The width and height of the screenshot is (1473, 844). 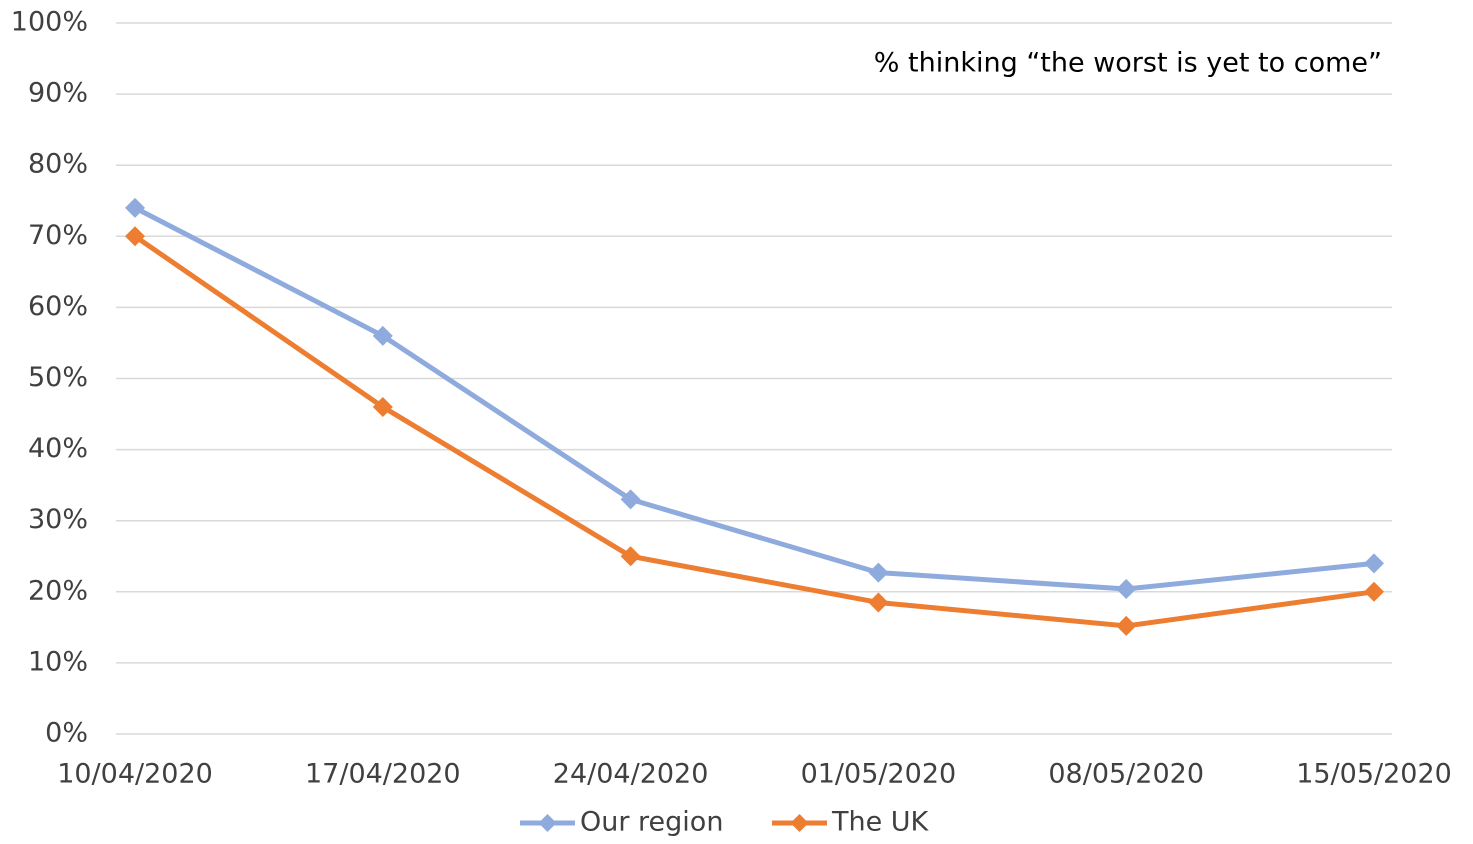 I want to click on x-tick-label: 10/04/2020, so click(x=135, y=774).